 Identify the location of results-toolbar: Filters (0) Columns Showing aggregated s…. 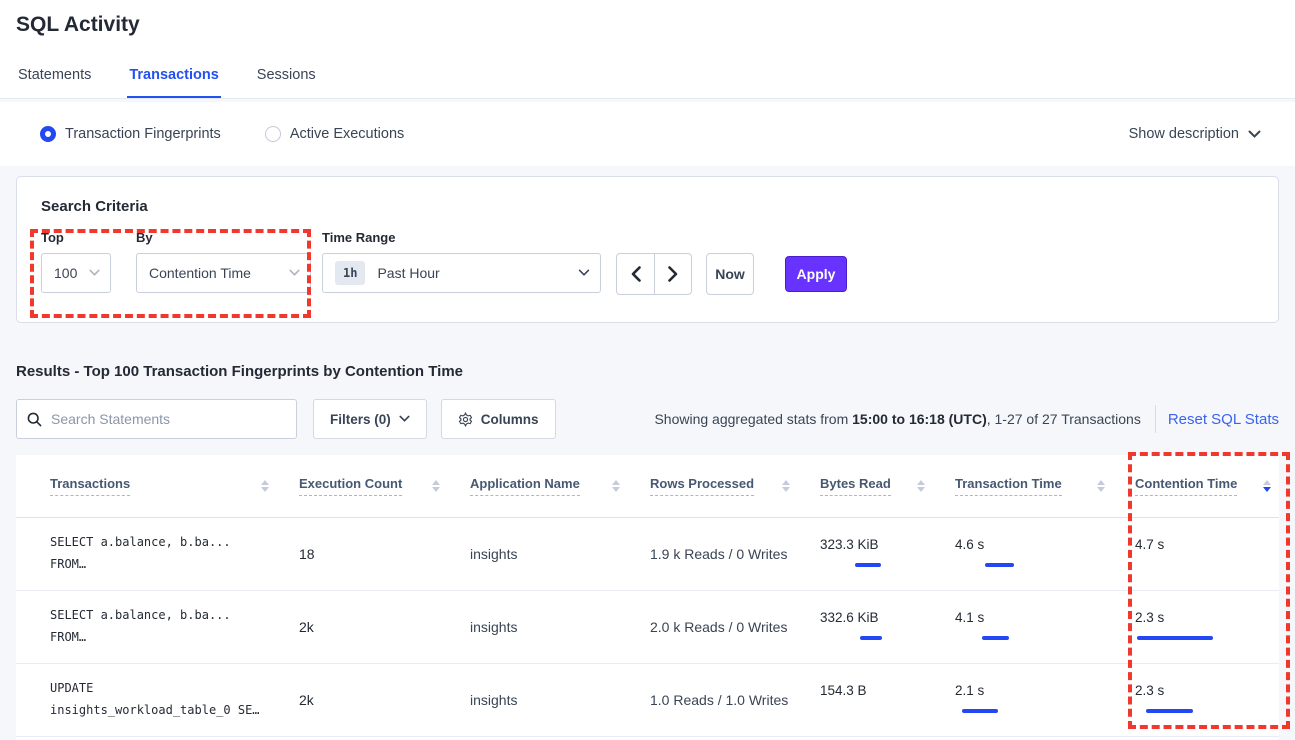
(647, 419).